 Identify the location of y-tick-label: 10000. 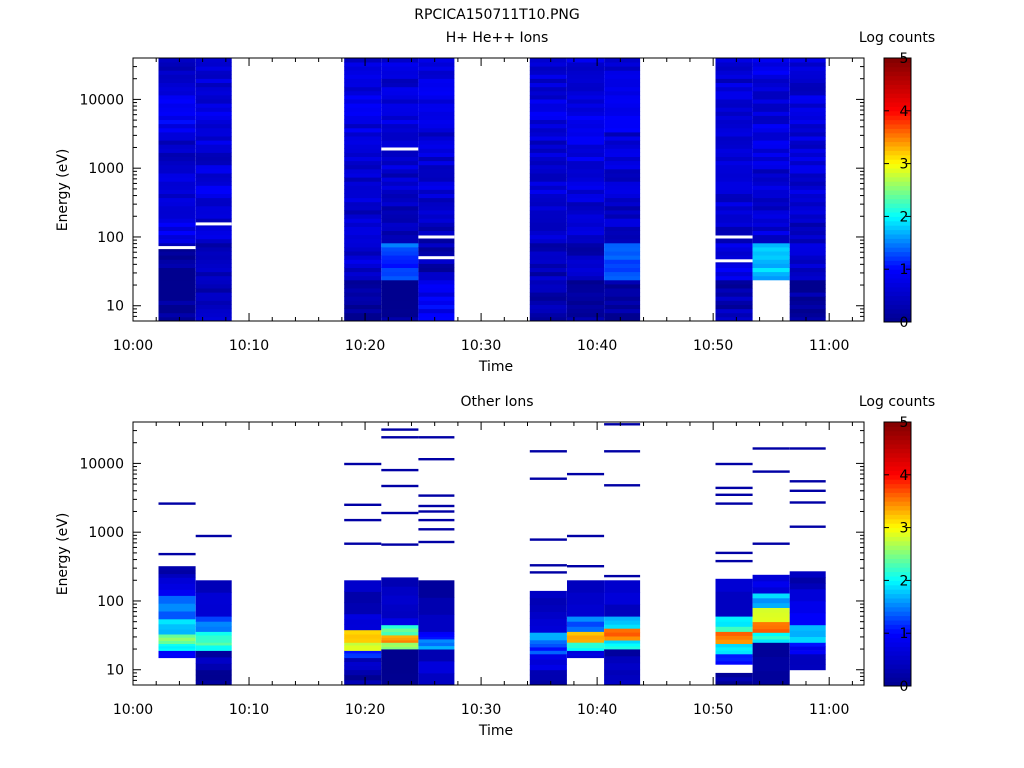
(101, 464).